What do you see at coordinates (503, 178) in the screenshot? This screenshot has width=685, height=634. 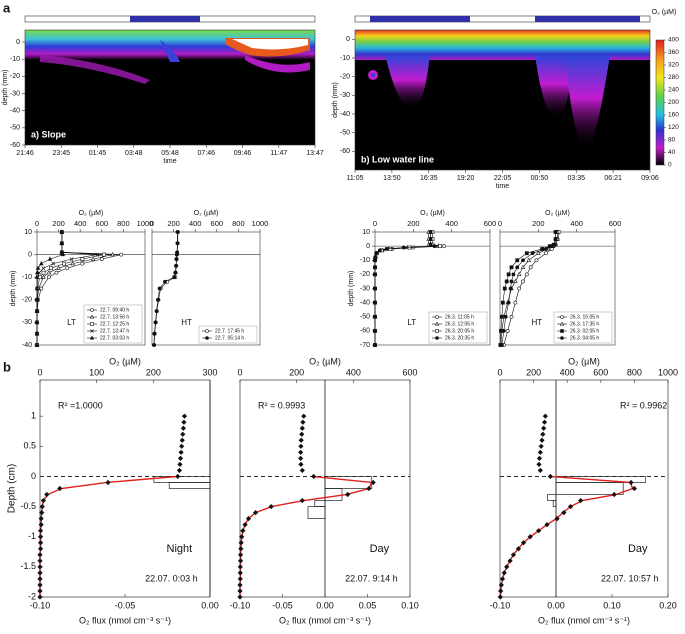 I see `x-tick-label: 22:05` at bounding box center [503, 178].